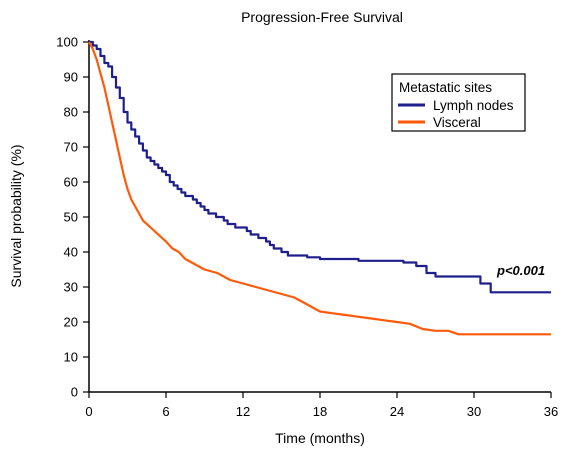 The width and height of the screenshot is (570, 449). Describe the element at coordinates (473, 105) in the screenshot. I see `legend-label-lymph-nodes: Lymph nodes` at that location.